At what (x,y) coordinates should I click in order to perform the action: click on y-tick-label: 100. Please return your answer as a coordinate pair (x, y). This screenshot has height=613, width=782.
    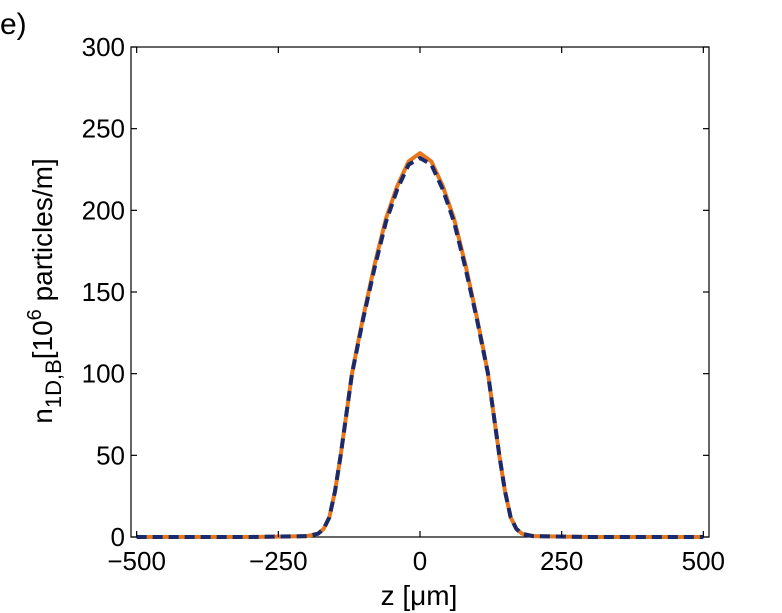
    Looking at the image, I should click on (103, 374).